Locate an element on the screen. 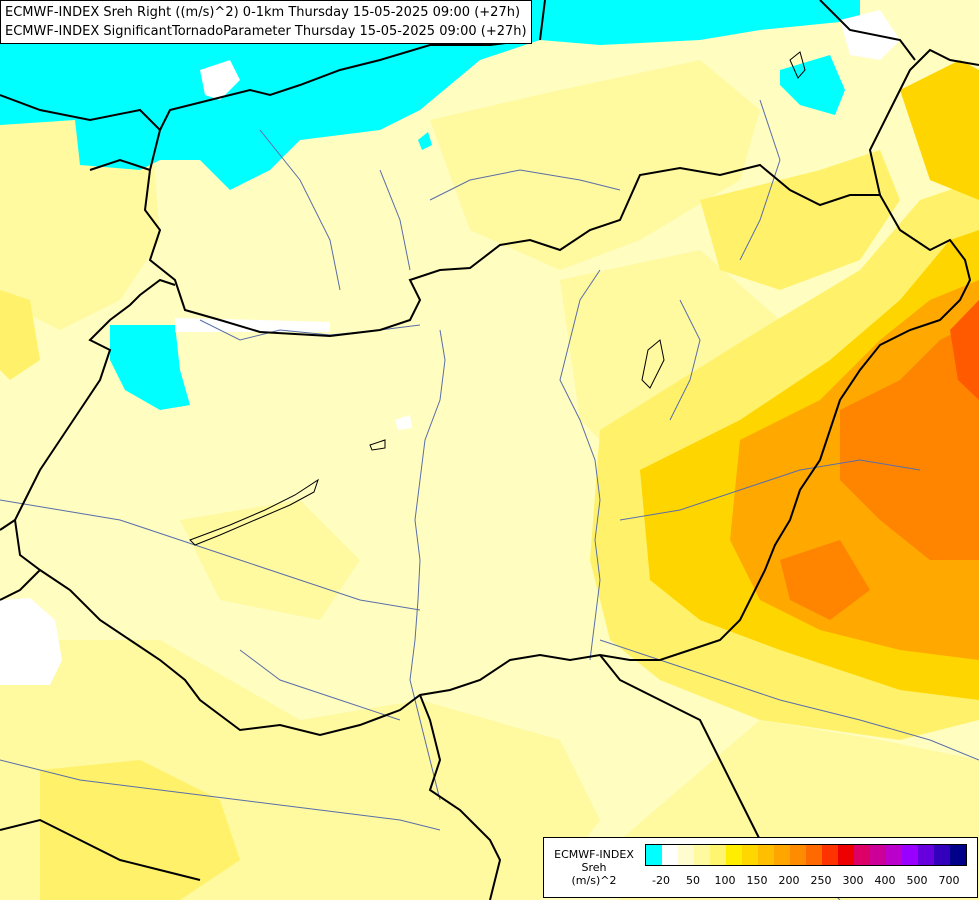 This screenshot has height=900, width=979. sreh-deep-orange-fill is located at coordinates (879, 470).